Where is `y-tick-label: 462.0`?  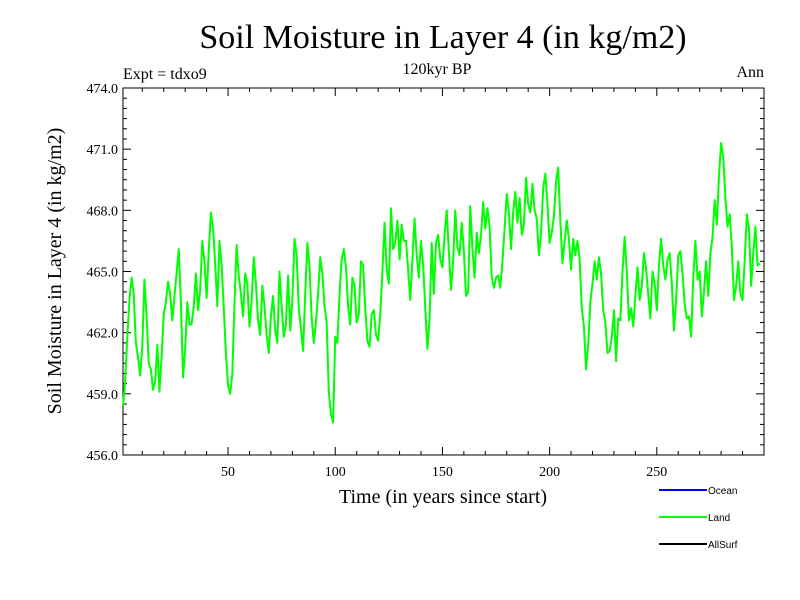
y-tick-label: 462.0 is located at coordinates (103, 334).